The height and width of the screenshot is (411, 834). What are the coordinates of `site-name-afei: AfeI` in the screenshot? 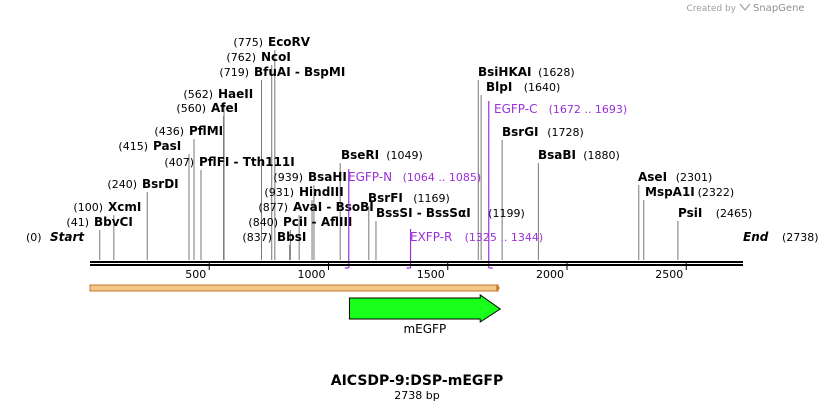 It's located at (224, 108).